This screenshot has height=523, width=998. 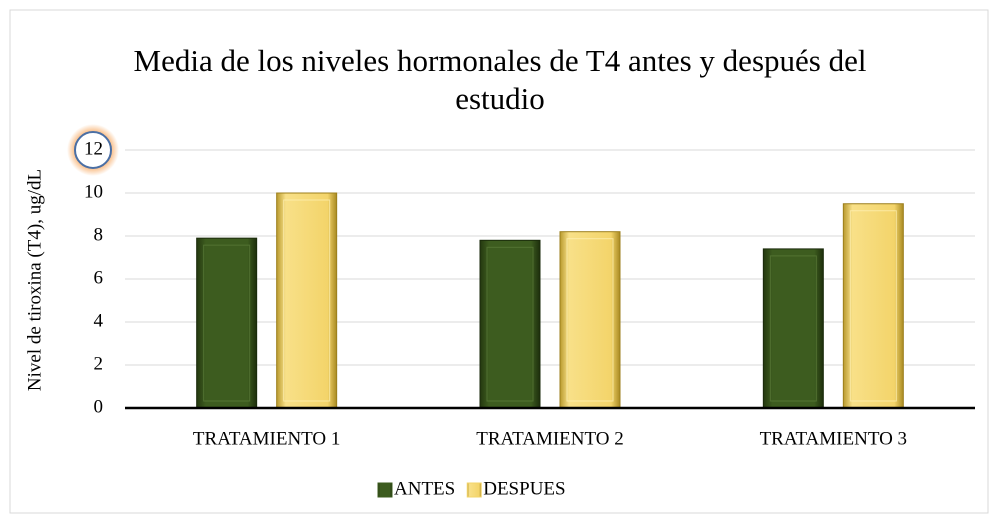 I want to click on highlight-circle, so click(x=93, y=150).